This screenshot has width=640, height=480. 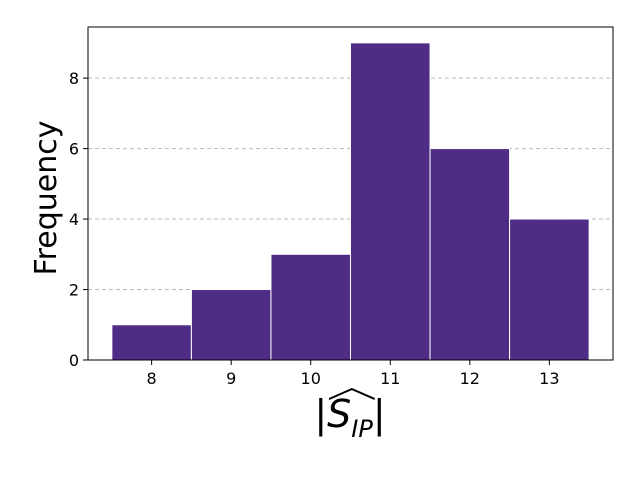 I want to click on x-tick-label: 10, so click(x=311, y=378).